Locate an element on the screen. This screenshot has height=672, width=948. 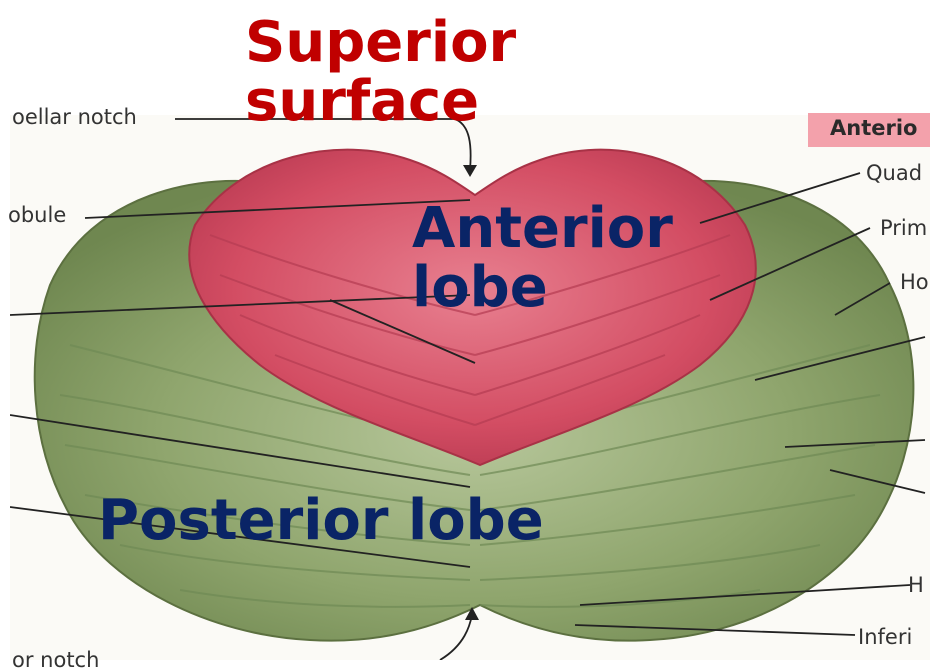
legend-label: Anterio is located at coordinates (874, 128).